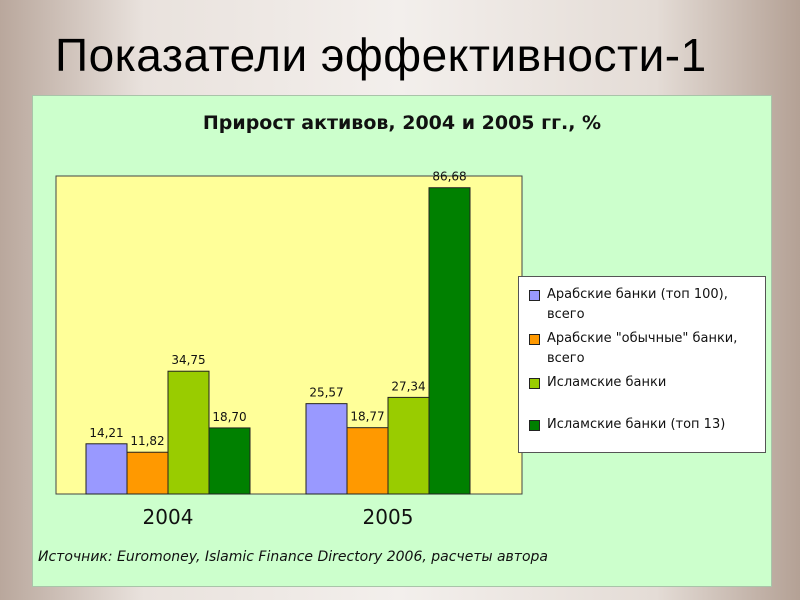  What do you see at coordinates (534, 295) in the screenshot?
I see `legend-swatch-arab-top100` at bounding box center [534, 295].